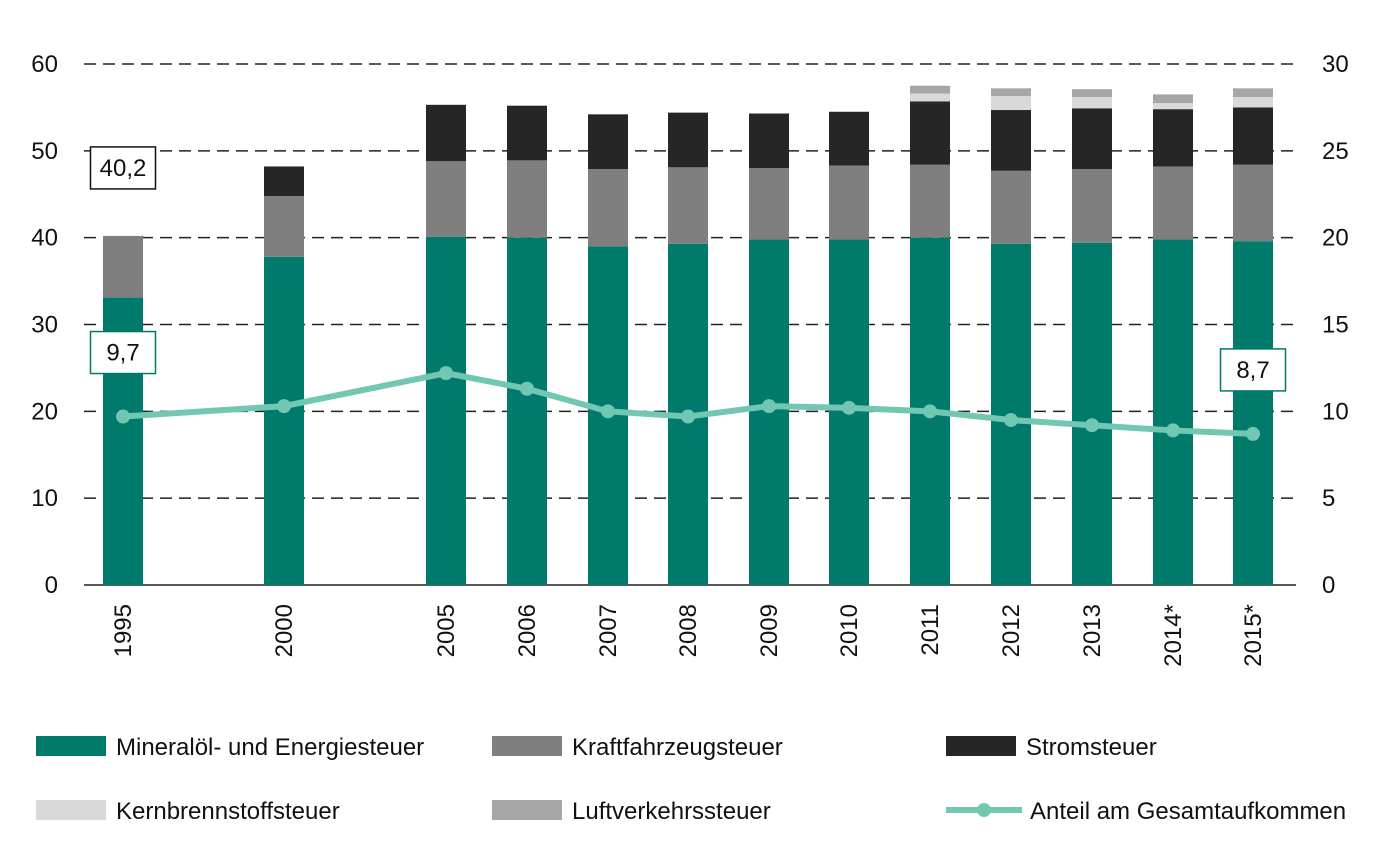 This screenshot has height=847, width=1398. I want to click on callout-label: 8,7, so click(1252, 370).